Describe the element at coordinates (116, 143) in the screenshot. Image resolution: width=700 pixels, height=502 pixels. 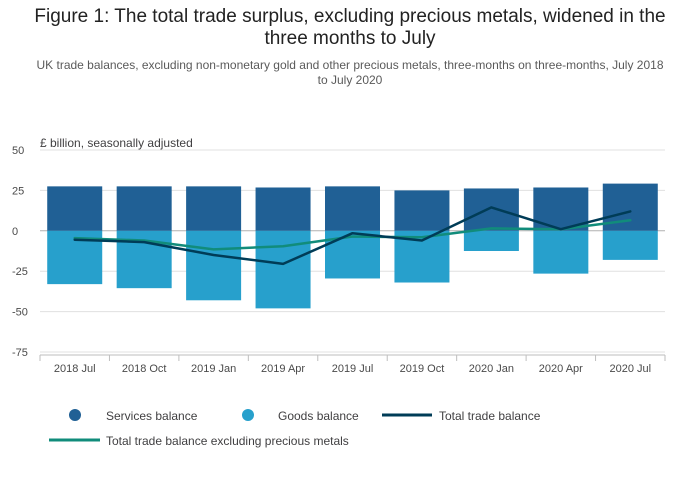
I see `y-axis-label: £ billion, seasonally adjusted` at that location.